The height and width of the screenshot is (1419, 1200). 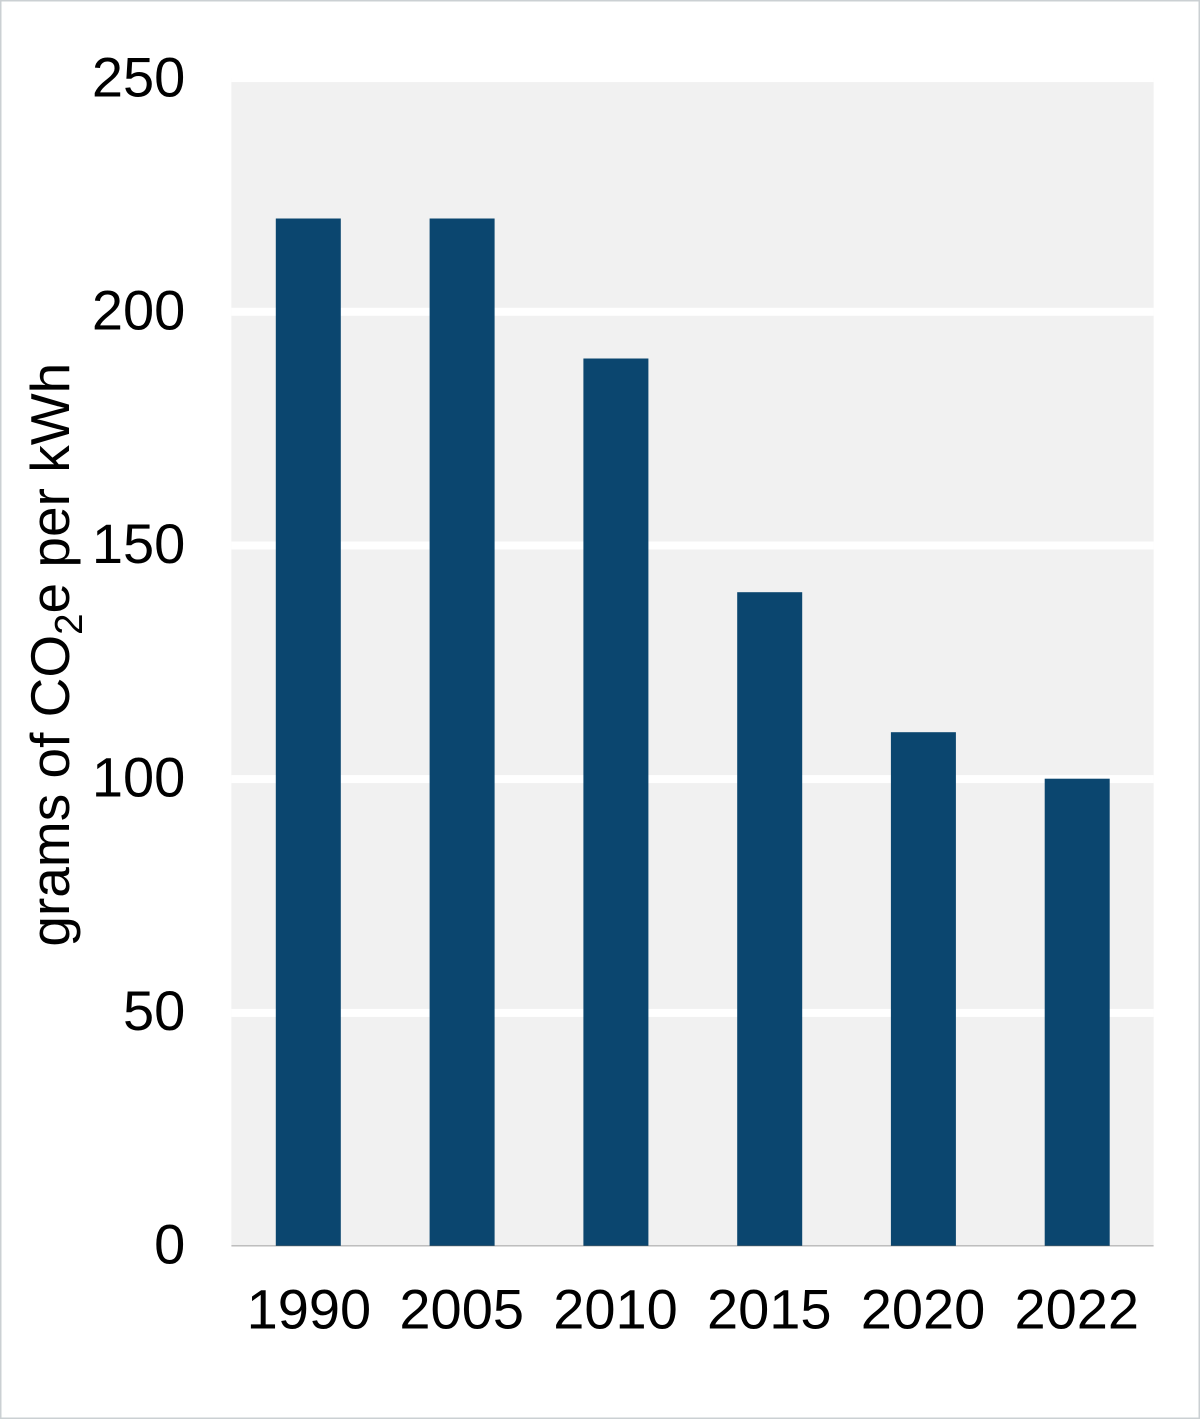 I want to click on svg-text: 150, so click(x=138, y=543).